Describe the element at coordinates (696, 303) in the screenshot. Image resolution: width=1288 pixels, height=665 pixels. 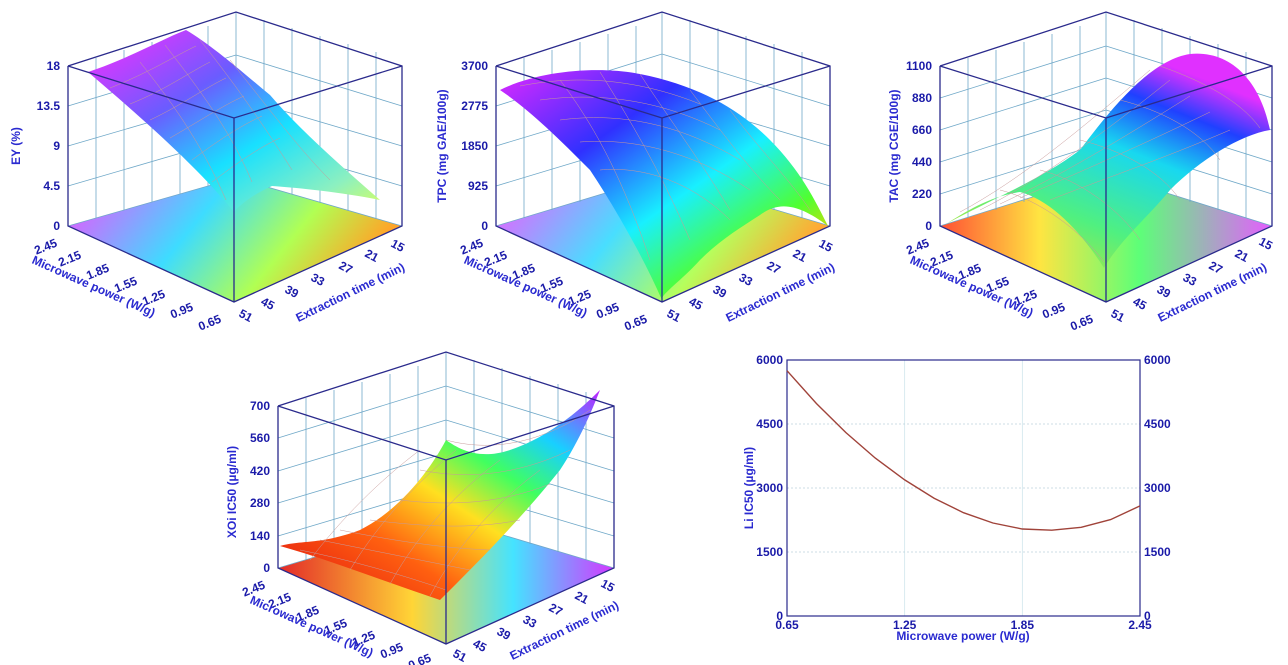
I see `tpc-y-tick: 45` at that location.